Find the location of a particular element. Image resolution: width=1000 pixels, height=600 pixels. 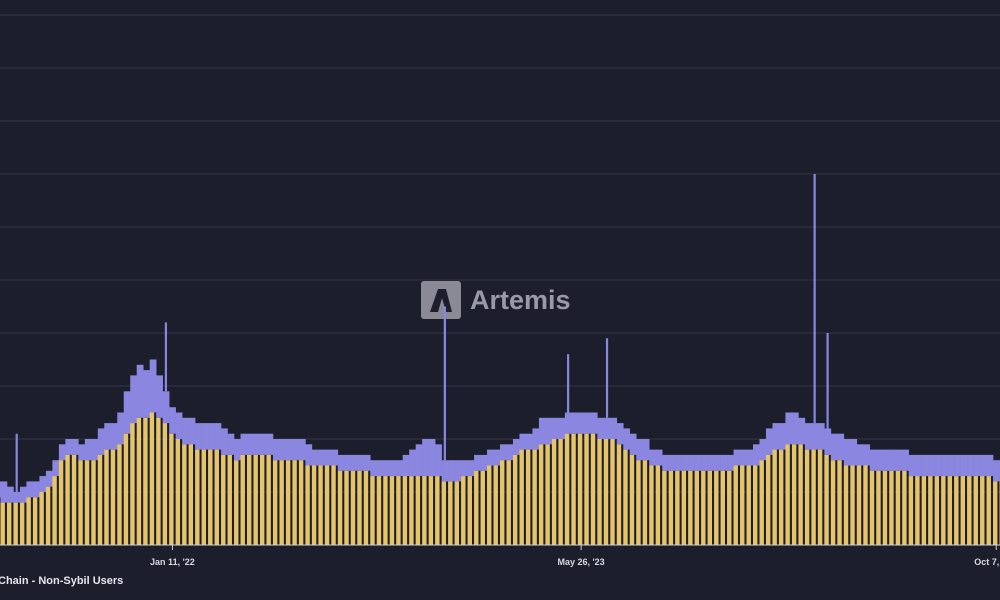

artemis-watermark: Artemis is located at coordinates (496, 300).